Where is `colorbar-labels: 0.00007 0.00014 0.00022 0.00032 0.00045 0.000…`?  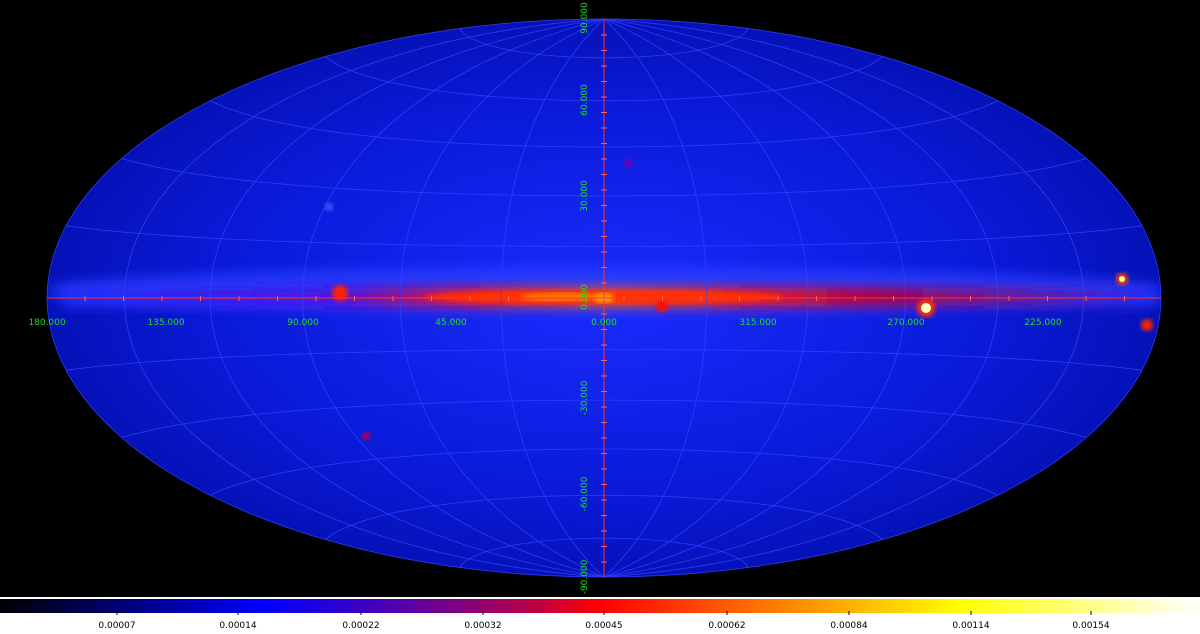
colorbar-labels: 0.00007 0.00014 0.00022 0.00032 0.00045 0.000… is located at coordinates (604, 621).